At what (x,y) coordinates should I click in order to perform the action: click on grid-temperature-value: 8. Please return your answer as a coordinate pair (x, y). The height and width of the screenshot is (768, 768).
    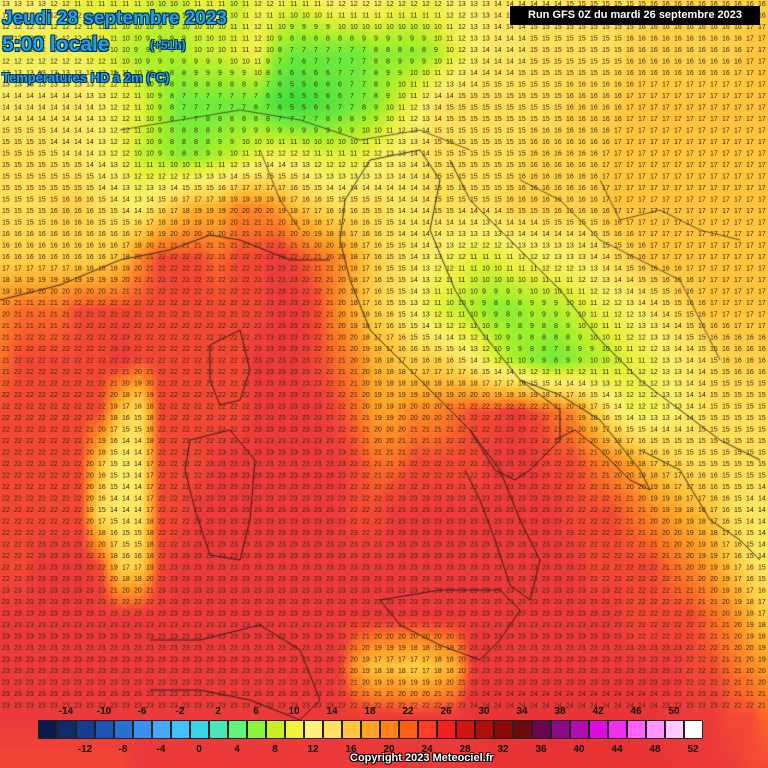
    Looking at the image, I should click on (196, 142).